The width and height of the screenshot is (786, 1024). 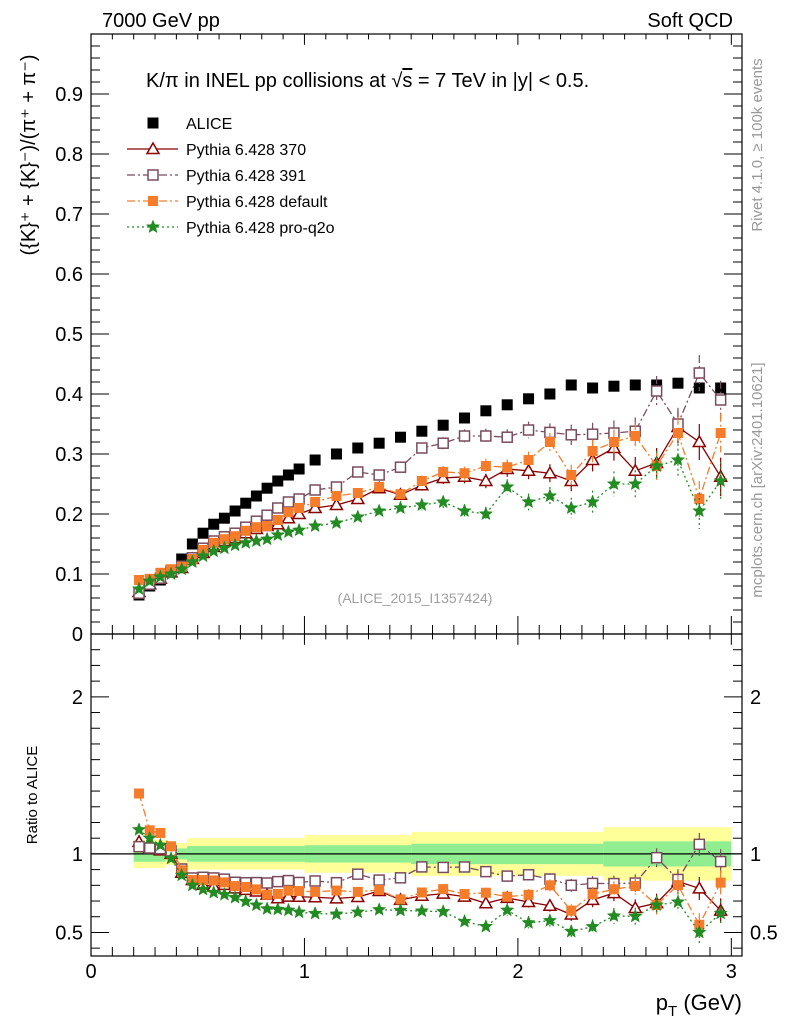 What do you see at coordinates (415, 598) in the screenshot?
I see `analysis-watermark: (ALICE_2015_I1357424)` at bounding box center [415, 598].